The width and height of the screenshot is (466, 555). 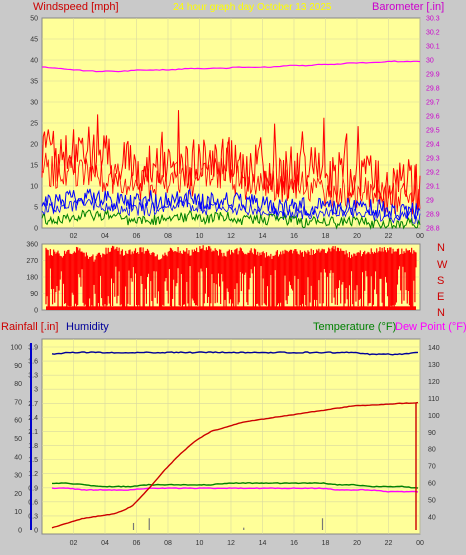 I want to click on barometer-tick-label: 29.1, so click(x=433, y=187).